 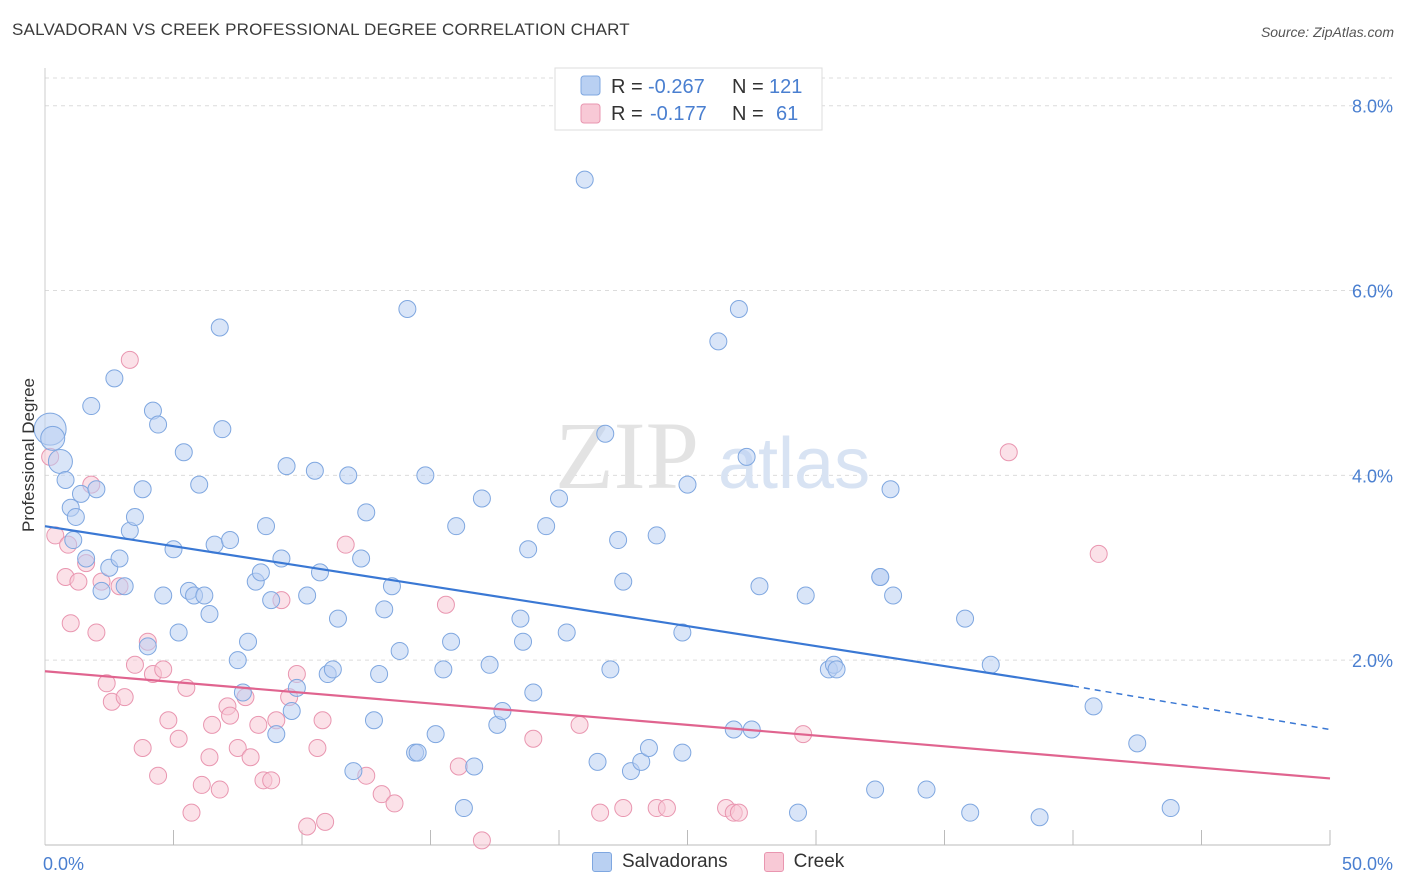 I want to click on salvadoran-trend-extension, so click(x=1201, y=708).